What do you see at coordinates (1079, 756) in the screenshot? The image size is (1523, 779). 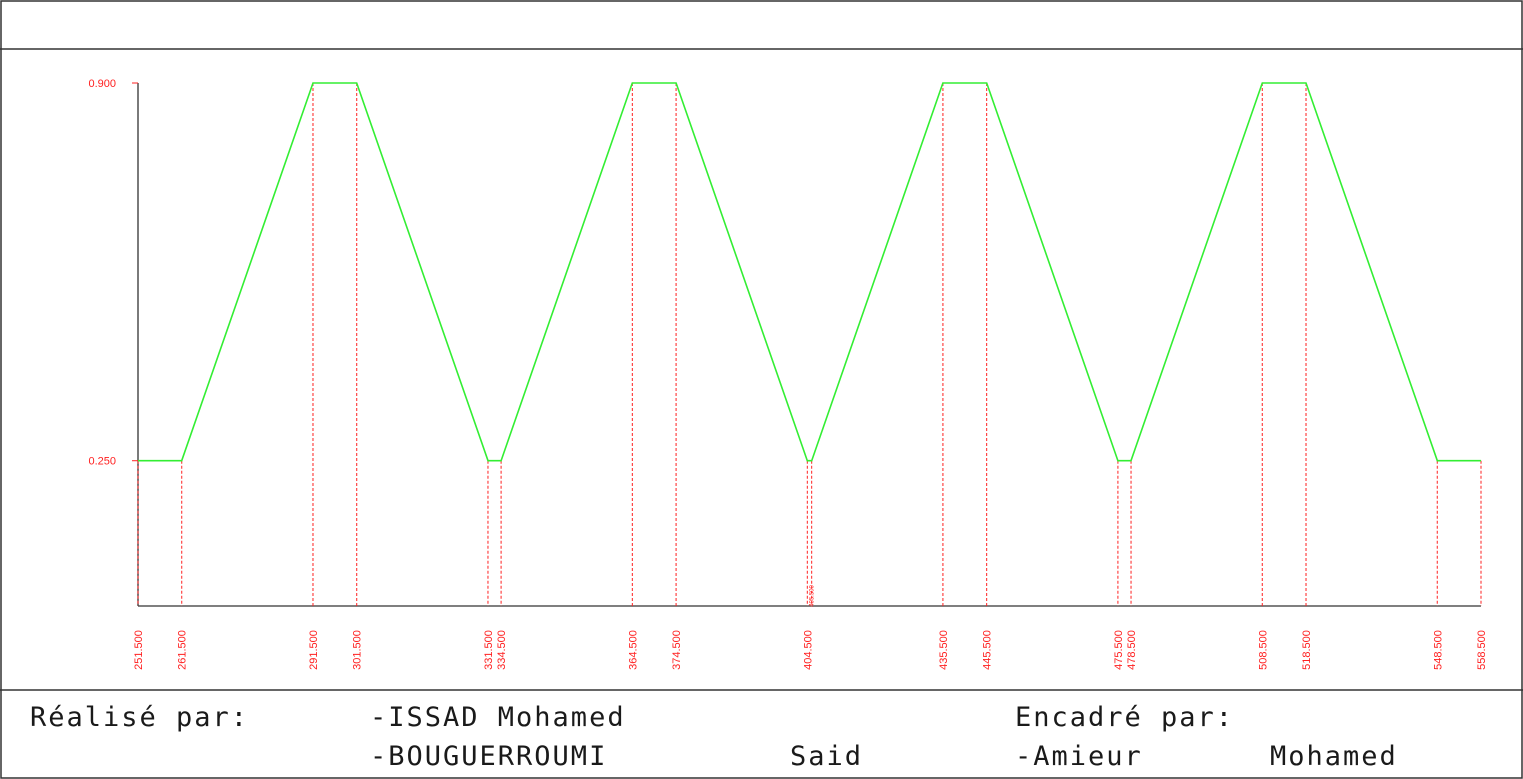 I see `supervisor-first-name: -Amieur` at bounding box center [1079, 756].